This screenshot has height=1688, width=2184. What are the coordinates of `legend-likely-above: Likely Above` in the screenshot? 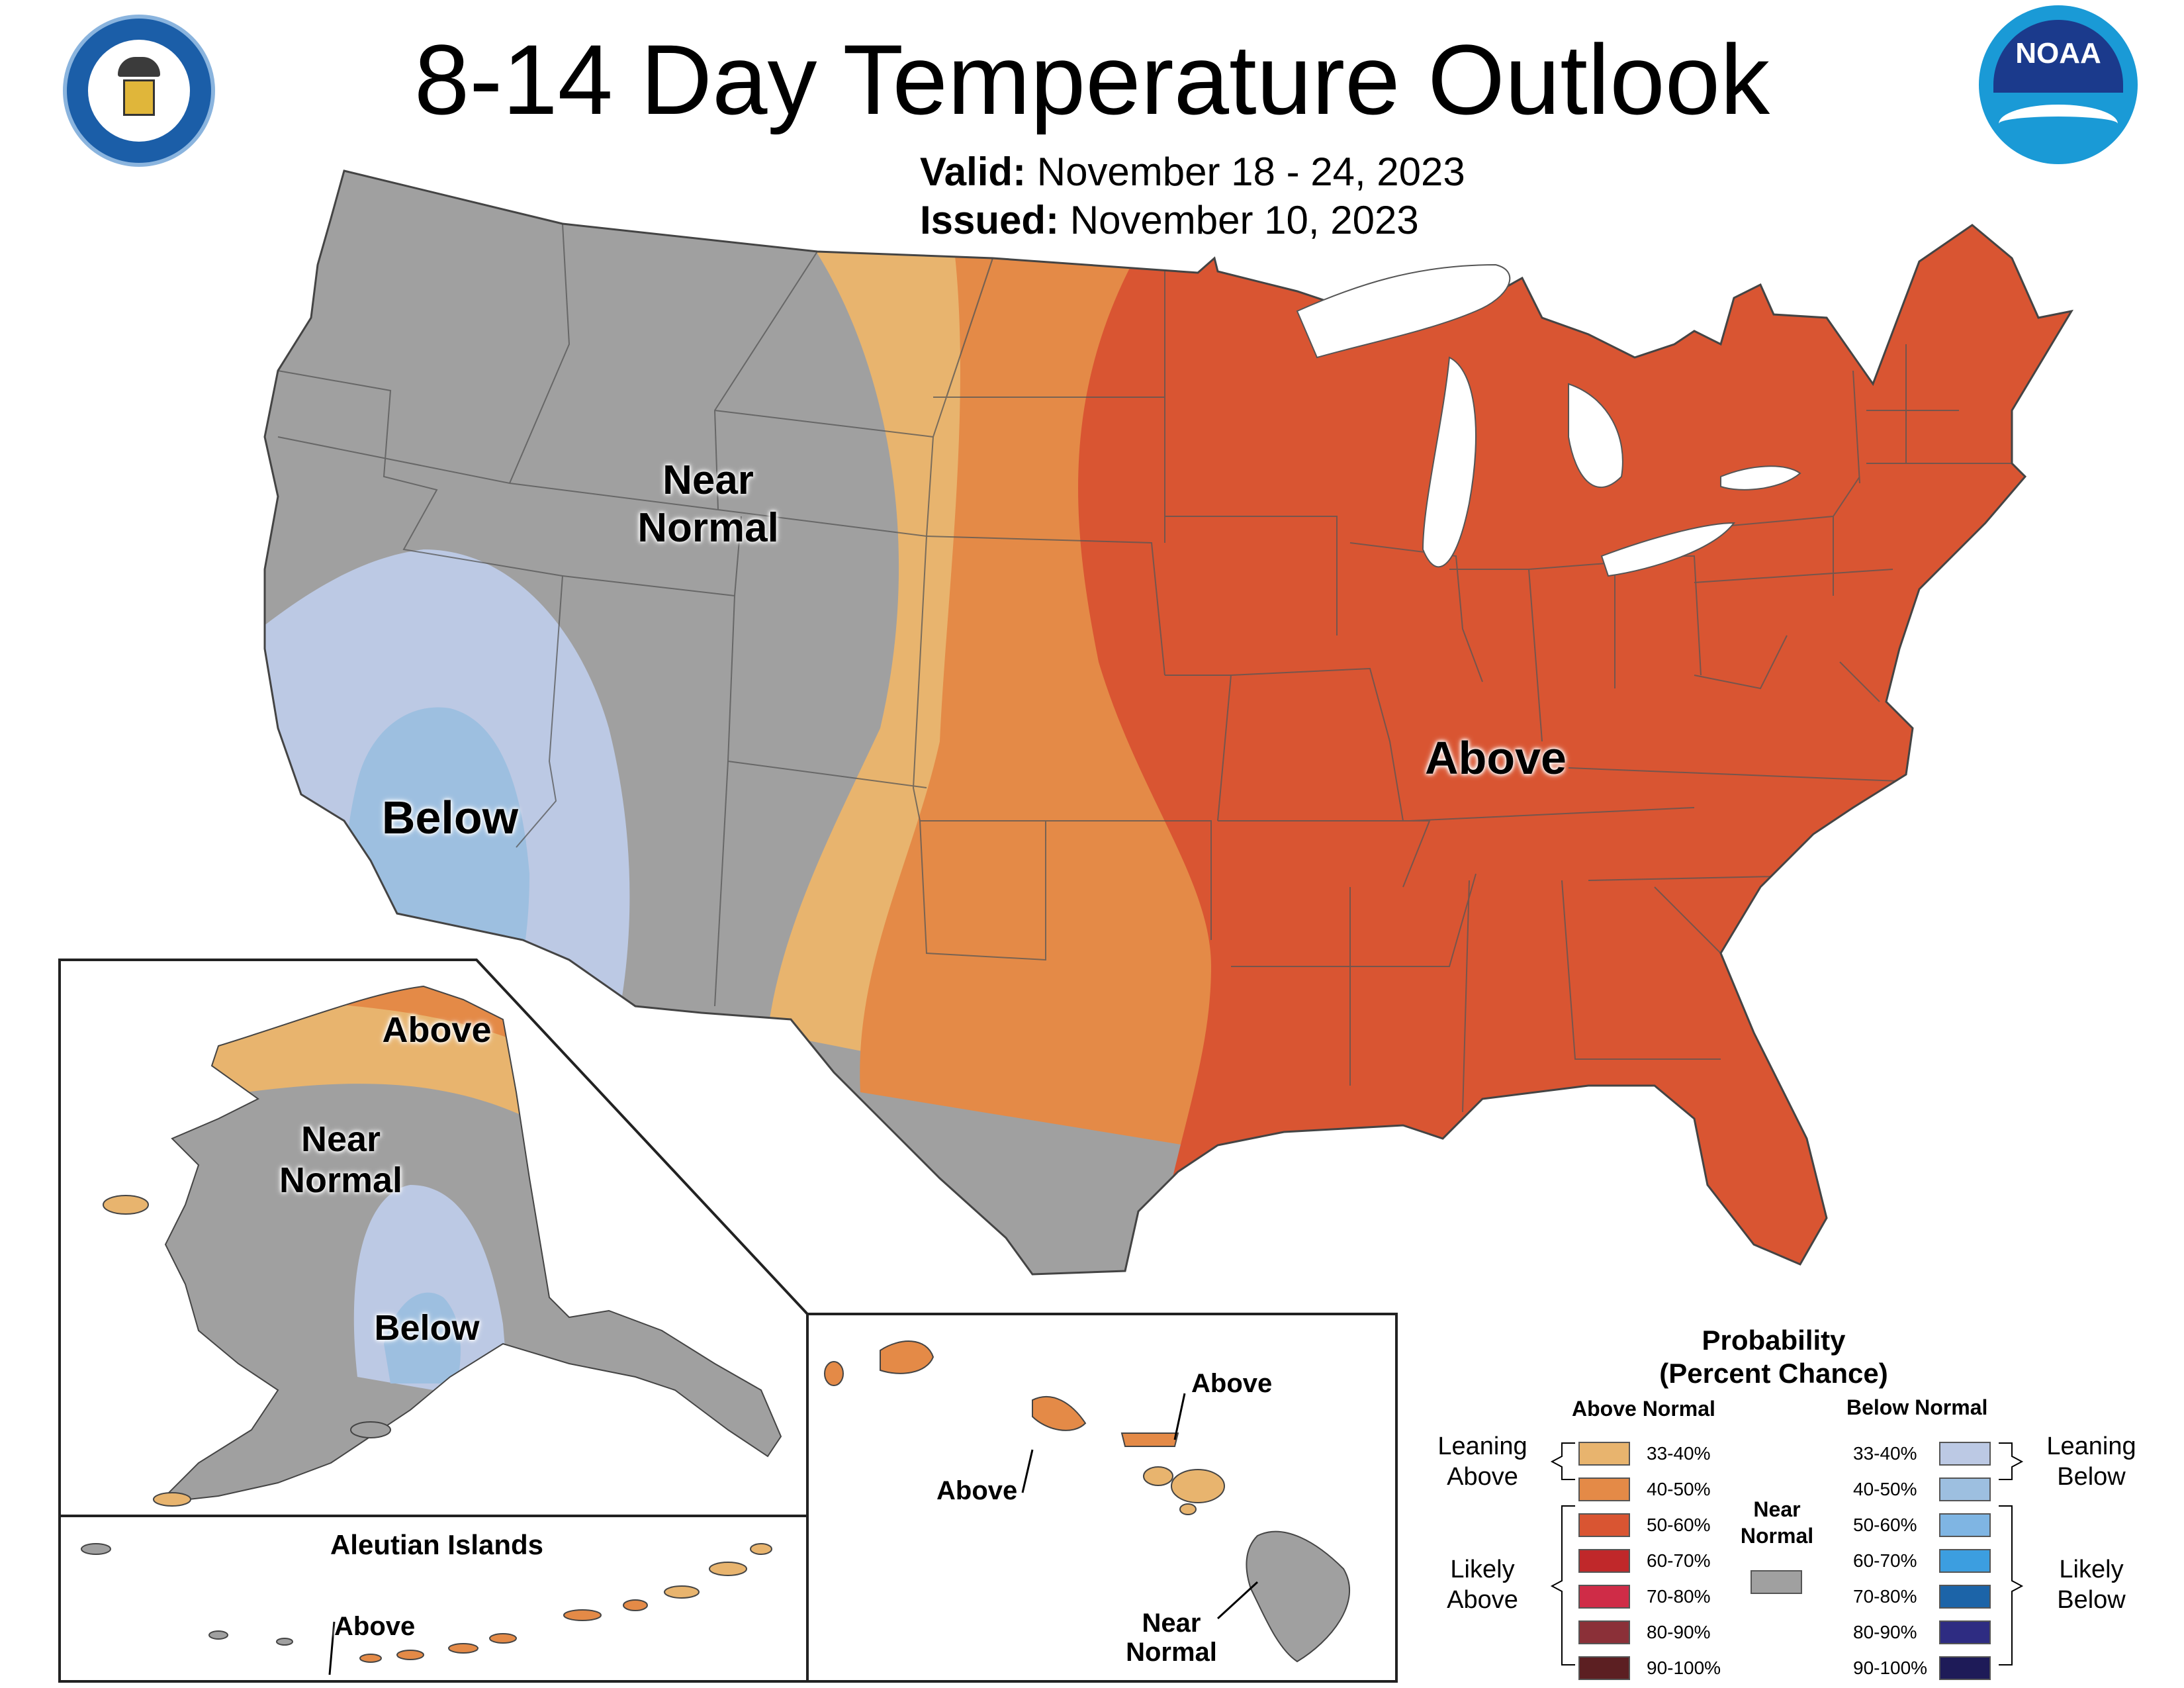 It's located at (1482, 1585).